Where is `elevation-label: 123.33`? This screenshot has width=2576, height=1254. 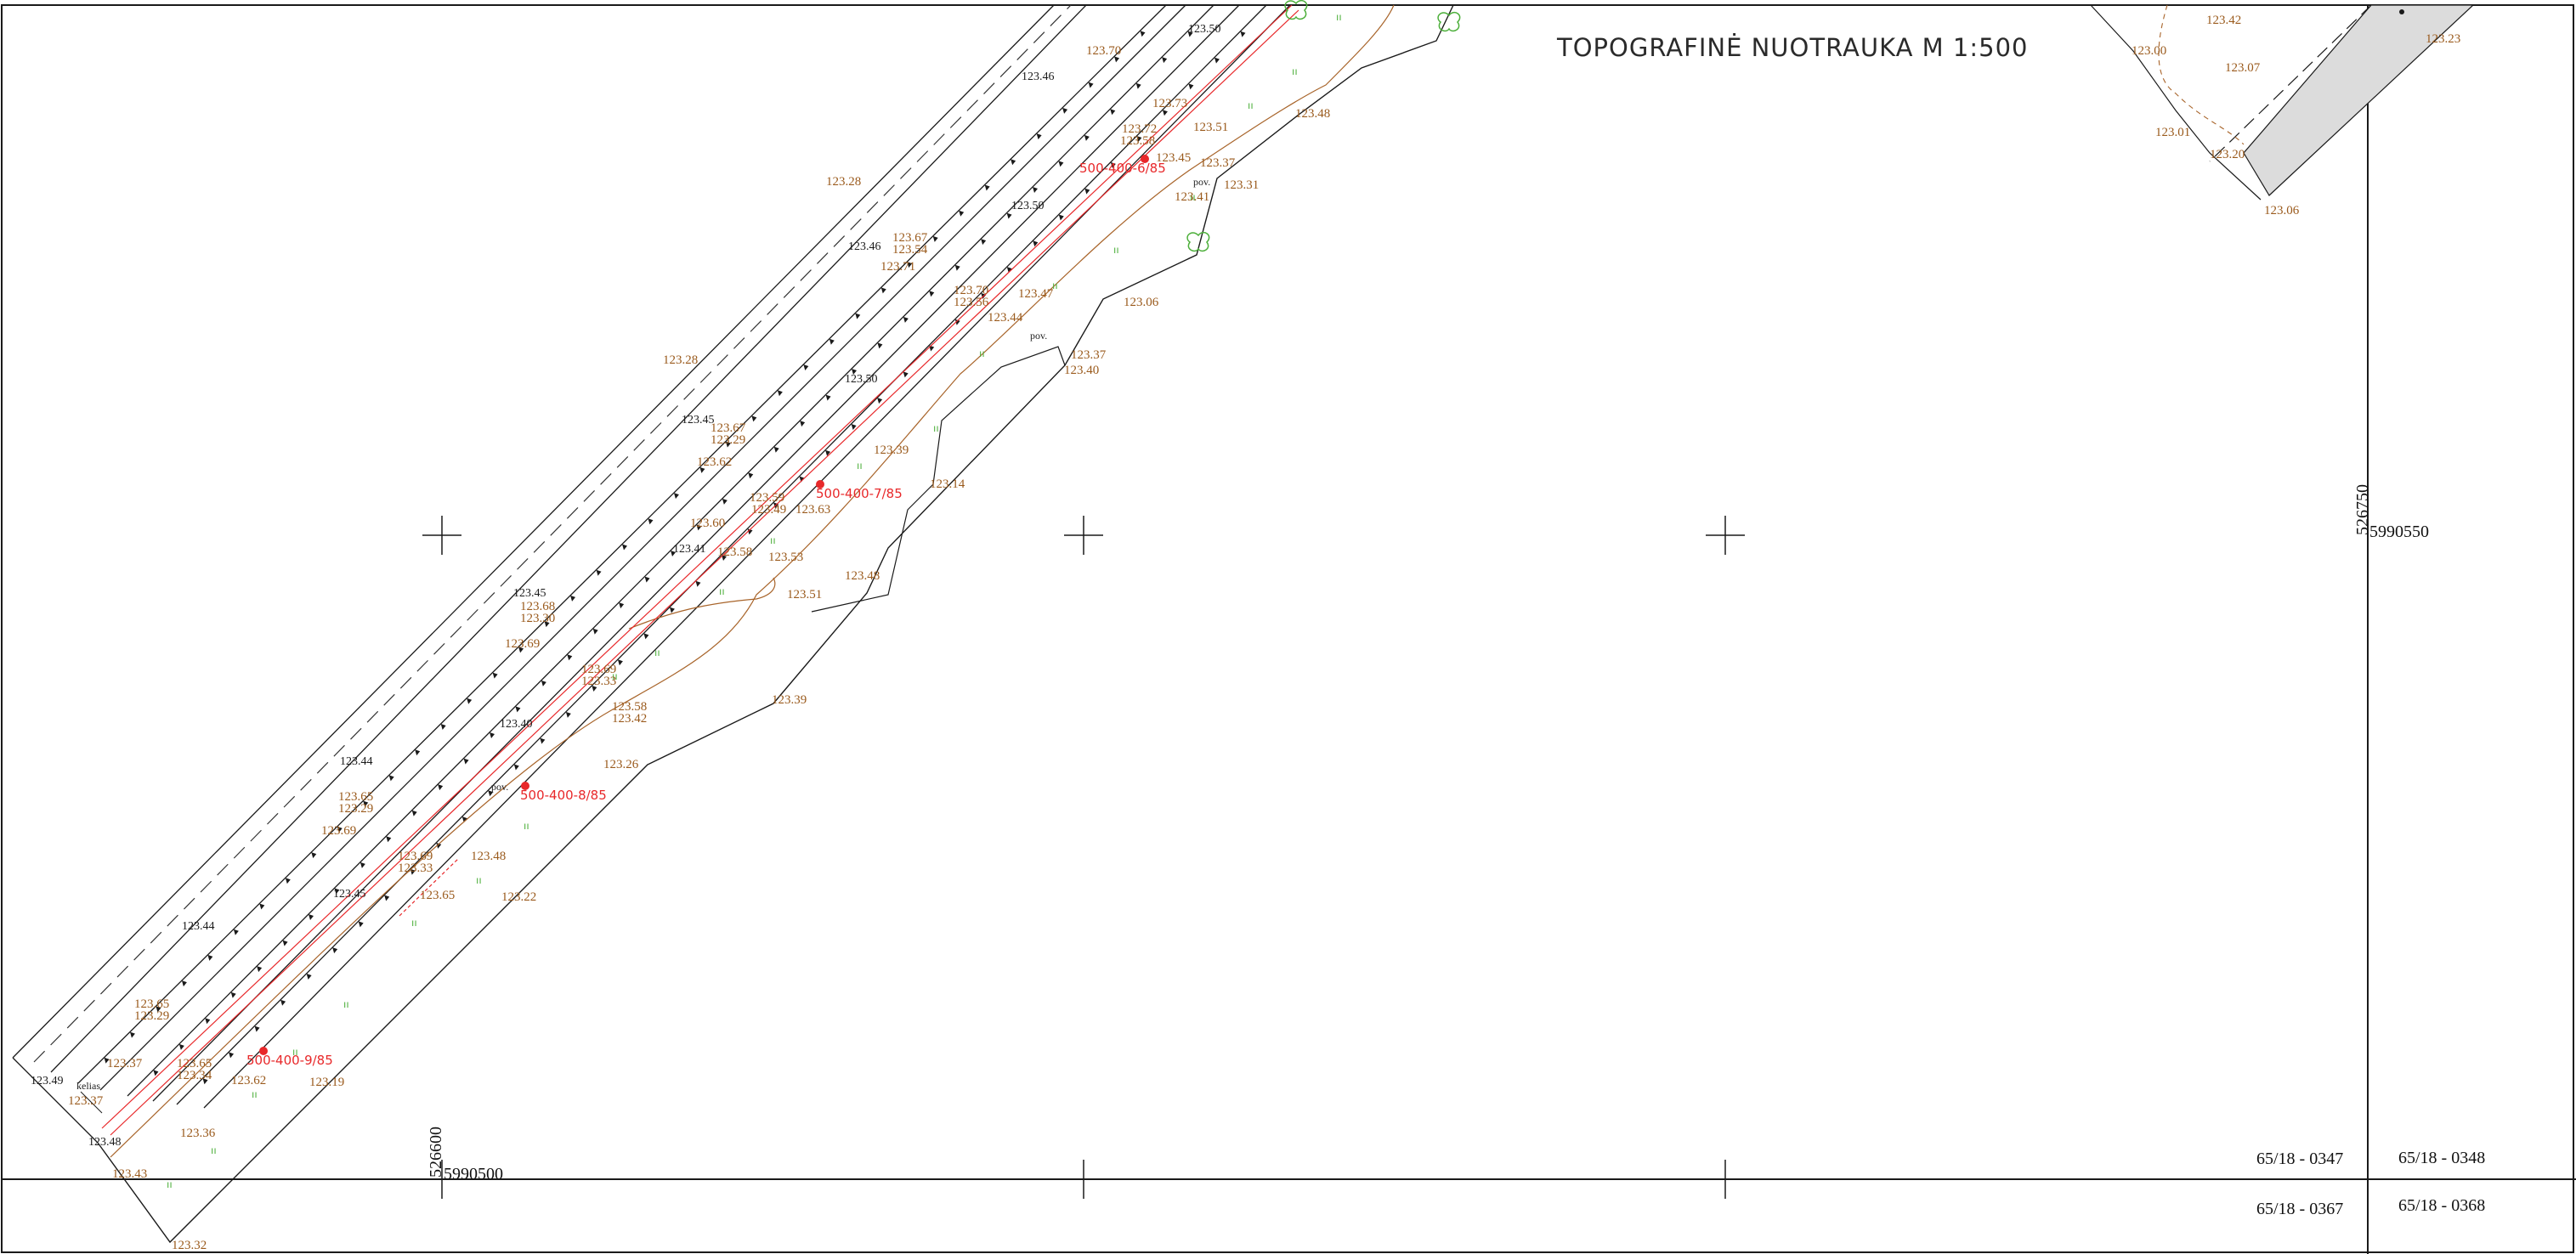
elevation-label: 123.33 is located at coordinates (415, 868).